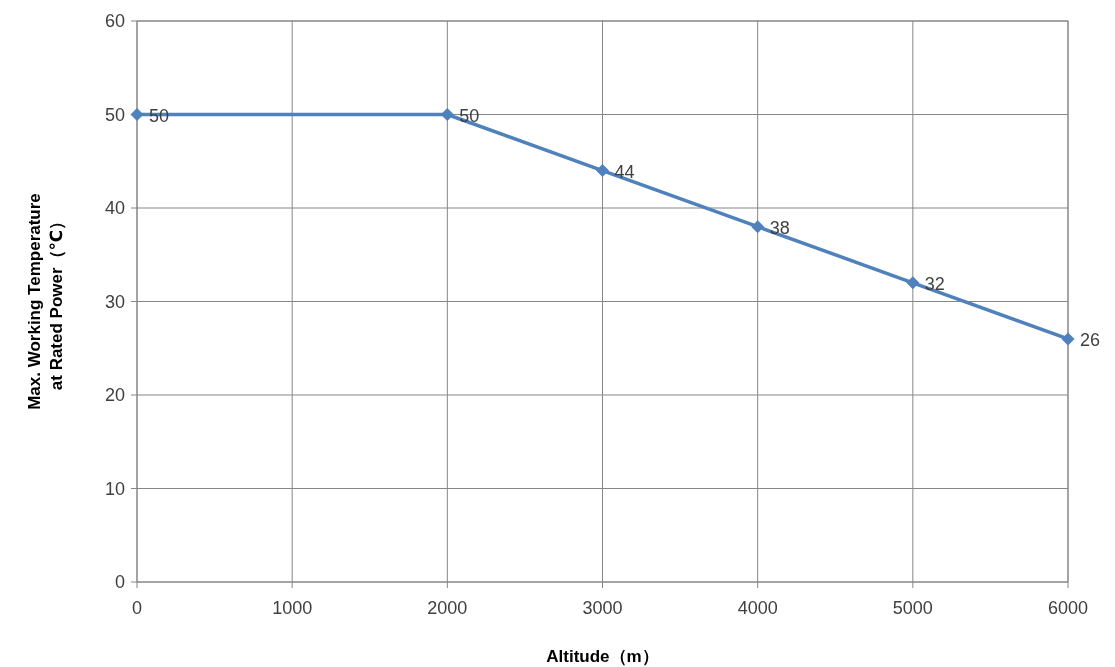 The width and height of the screenshot is (1115, 667). I want to click on y-tick-label: 60, so click(114, 21).